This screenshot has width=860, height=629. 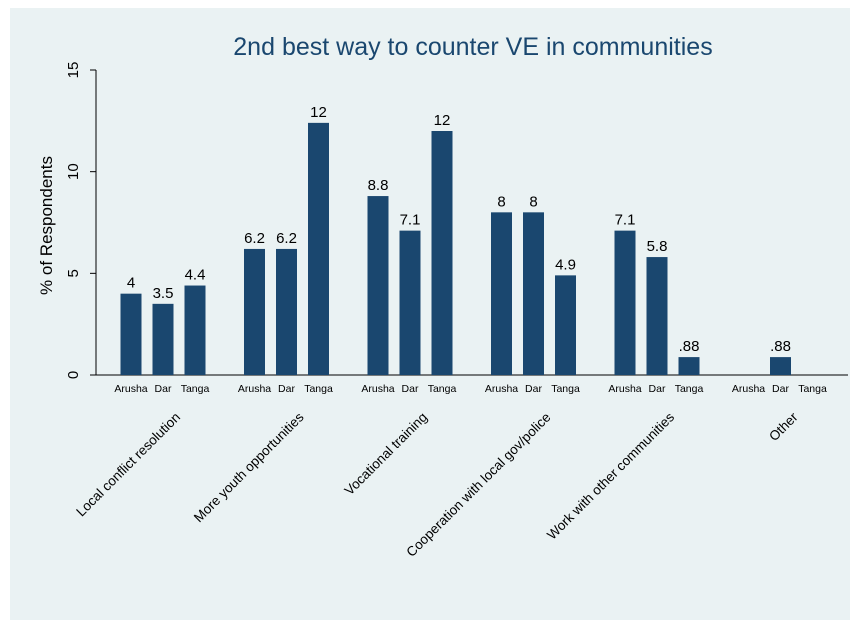 What do you see at coordinates (780, 346) in the screenshot?
I see `bar-value-label-5-dar: .88` at bounding box center [780, 346].